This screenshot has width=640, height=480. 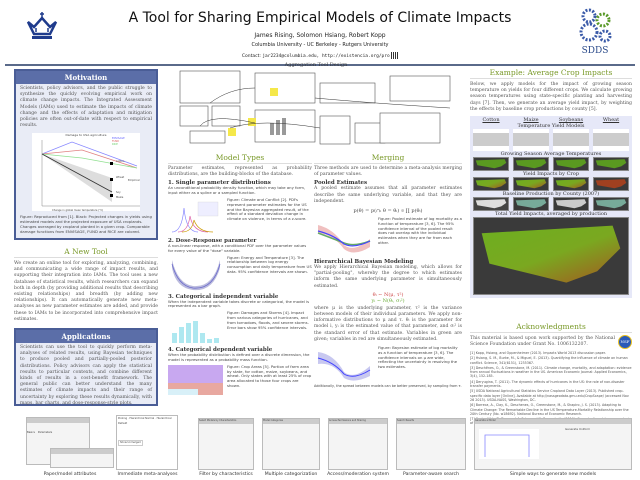 What do you see at coordinates (82, 458) in the screenshot?
I see `screenshot-paper-parameters` at bounding box center [82, 458].